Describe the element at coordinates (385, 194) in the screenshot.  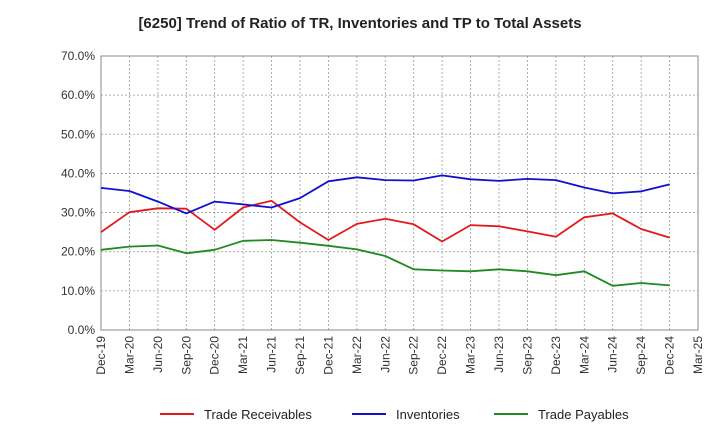
I see `series-line-inventories` at that location.